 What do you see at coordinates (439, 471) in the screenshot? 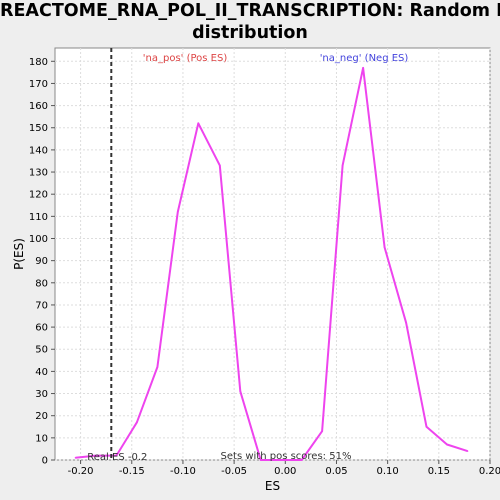
I see `x-tick-label: 0.15` at bounding box center [439, 471].